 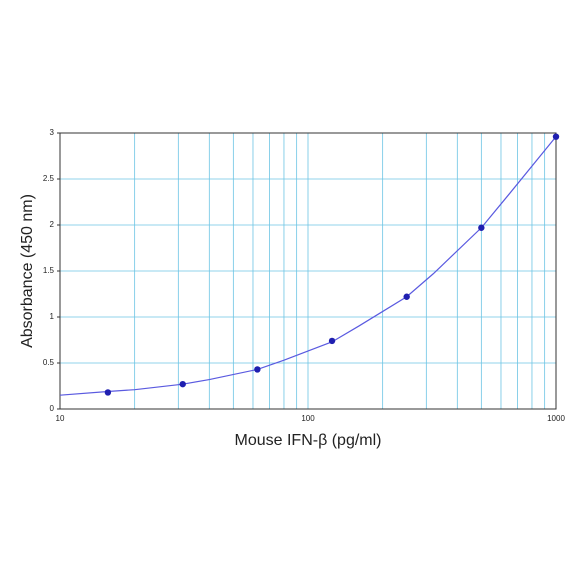 What do you see at coordinates (52, 132) in the screenshot?
I see `y-tick-label: 3` at bounding box center [52, 132].